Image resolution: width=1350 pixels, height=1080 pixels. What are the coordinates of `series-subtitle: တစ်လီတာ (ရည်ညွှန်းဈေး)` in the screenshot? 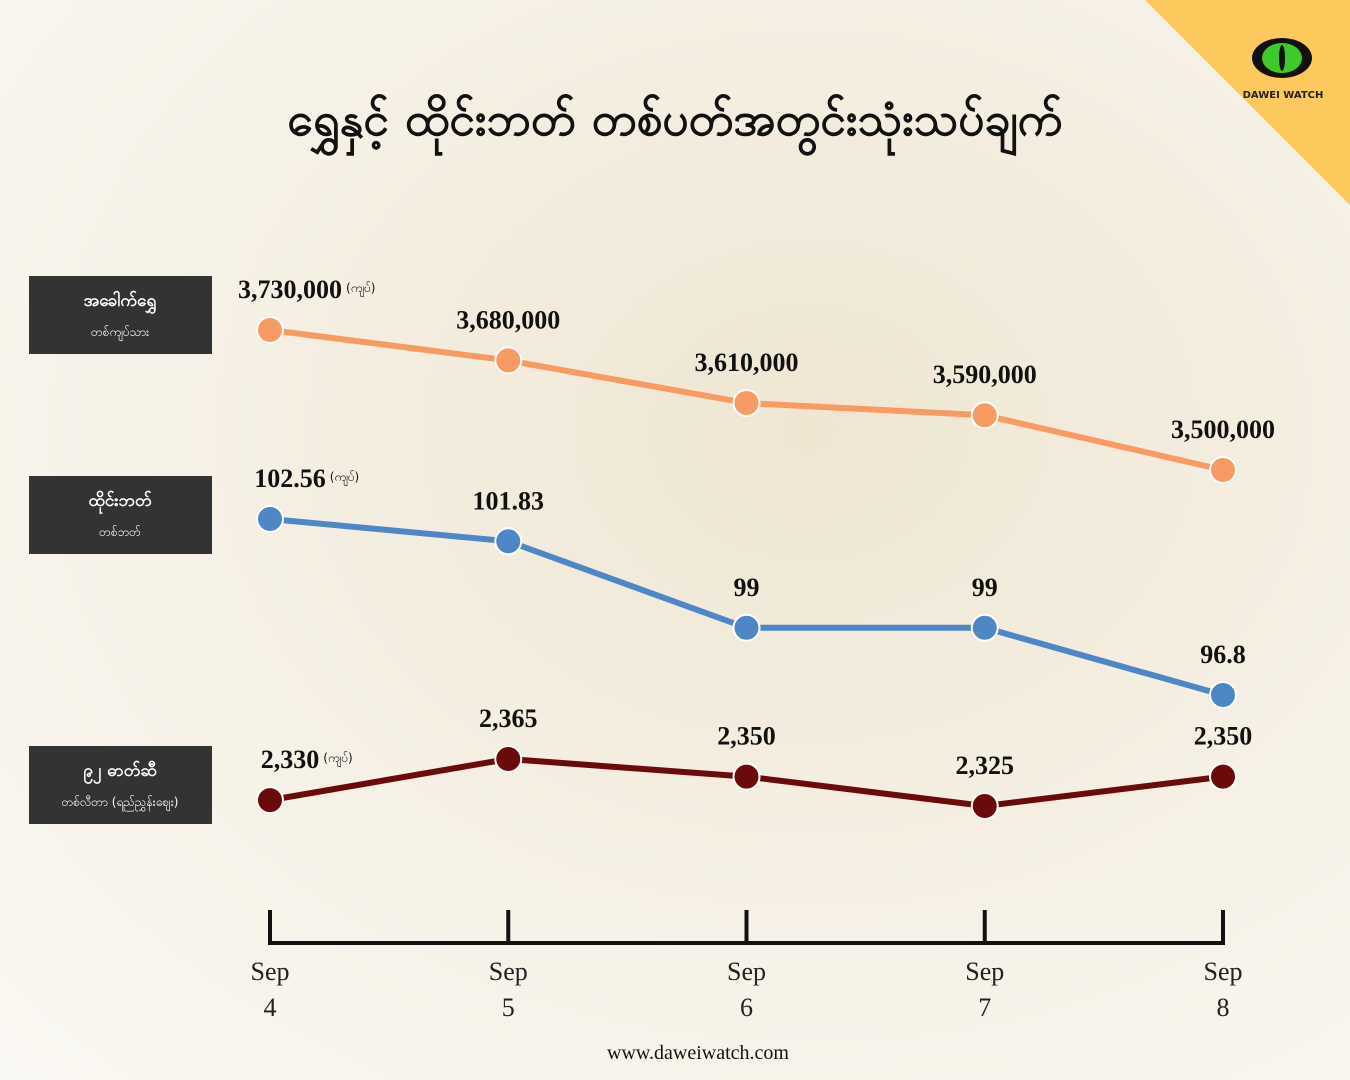 It's located at (120, 803).